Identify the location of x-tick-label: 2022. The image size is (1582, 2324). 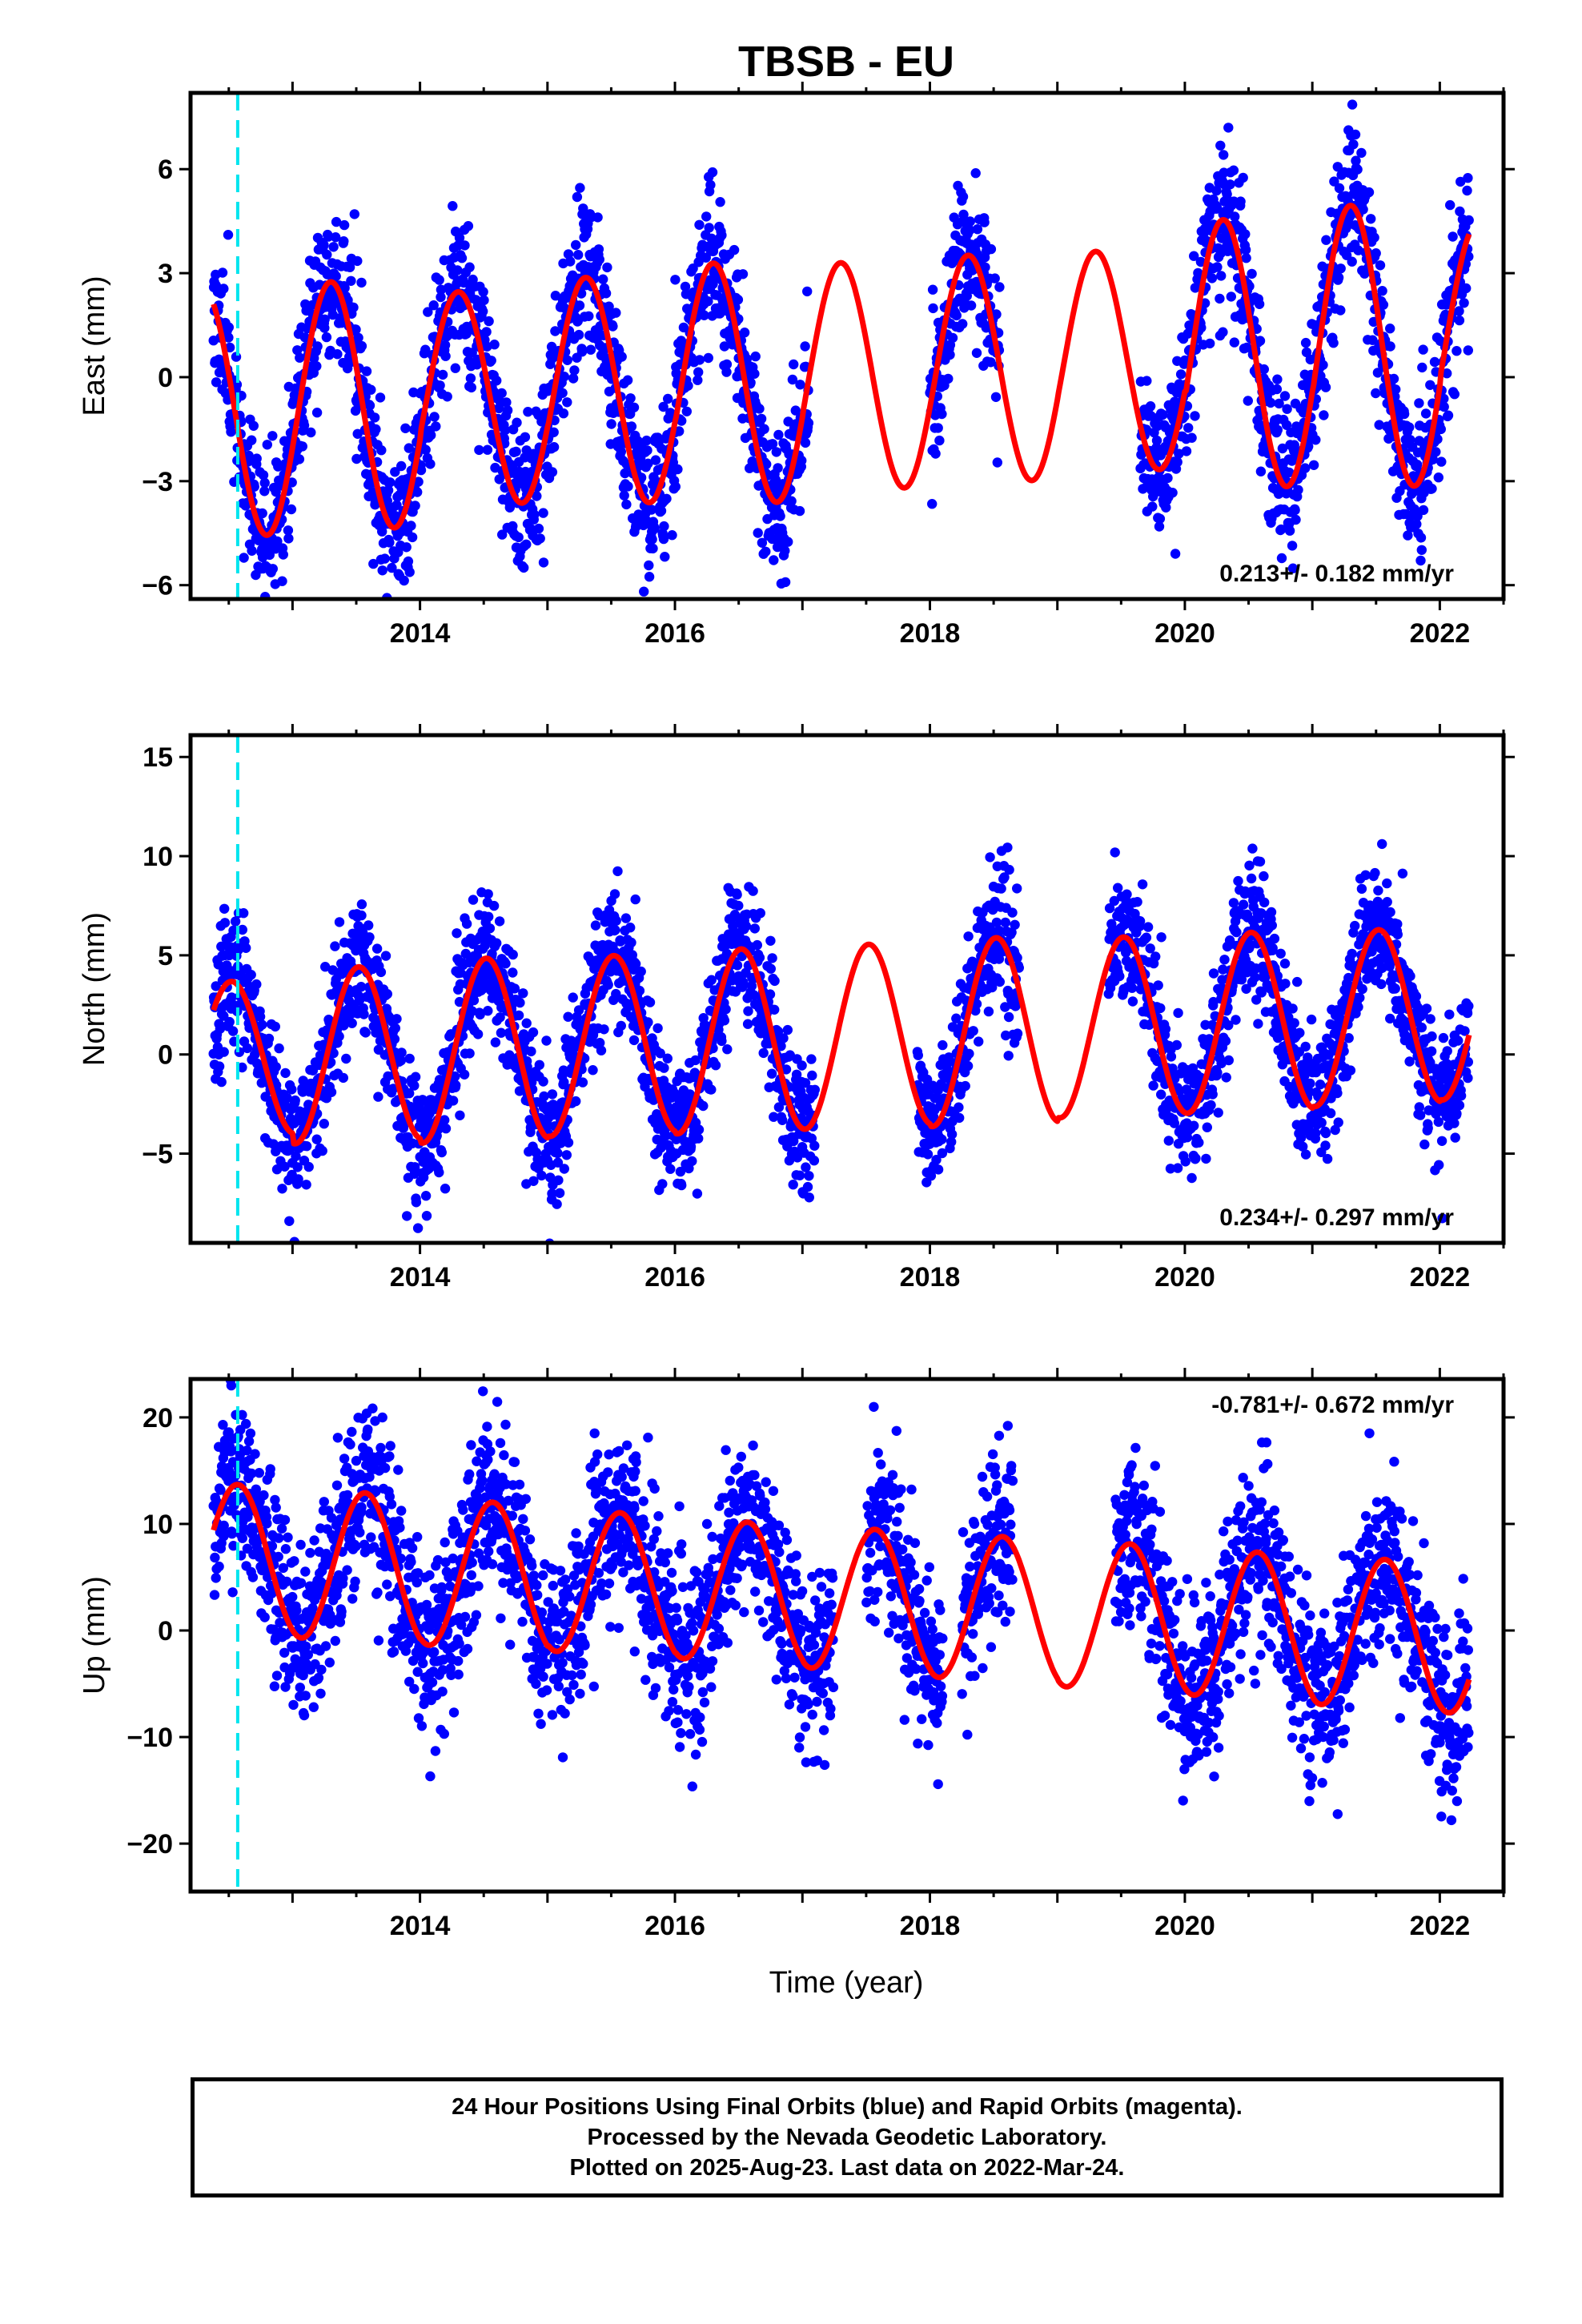
(1440, 633).